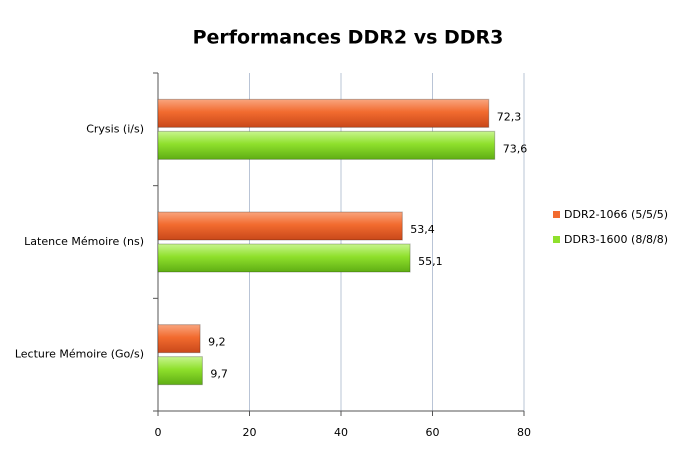  Describe the element at coordinates (79, 354) in the screenshot. I see `y-tick-label: Lecture Mémoire (Go/s)` at that location.